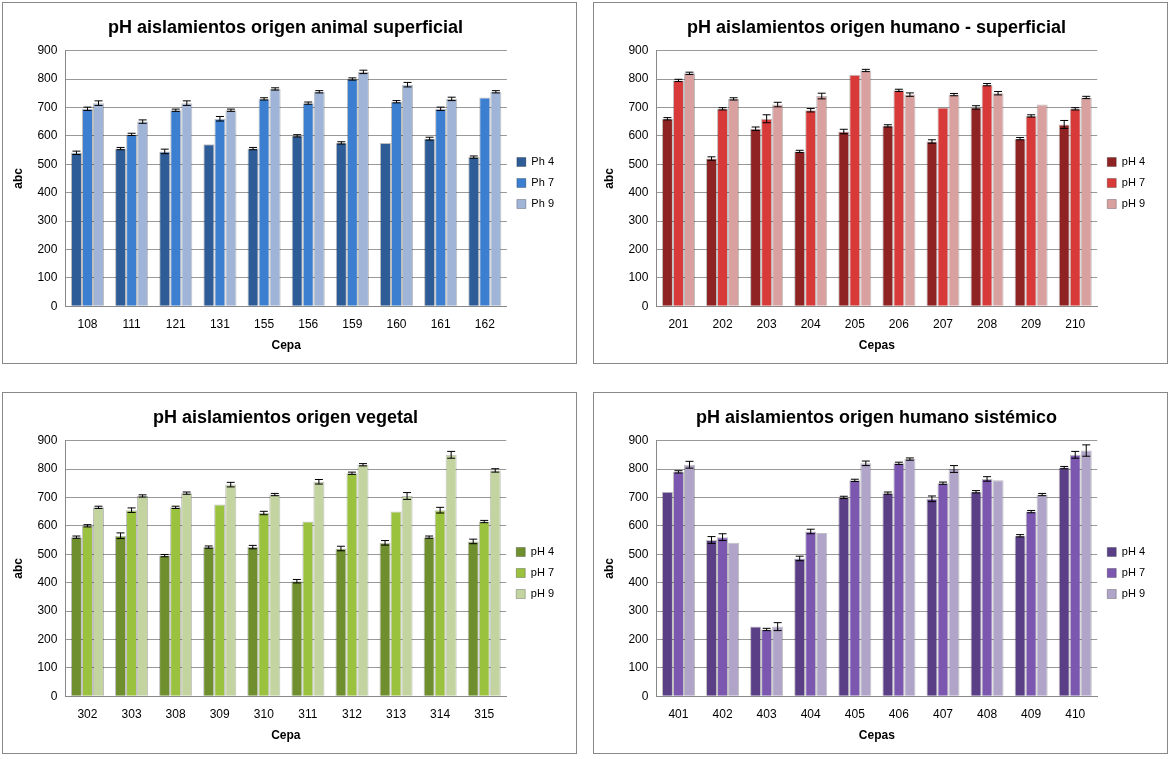 Image resolution: width=1174 pixels, height=759 pixels. I want to click on x-tick-label: 406, so click(899, 713).